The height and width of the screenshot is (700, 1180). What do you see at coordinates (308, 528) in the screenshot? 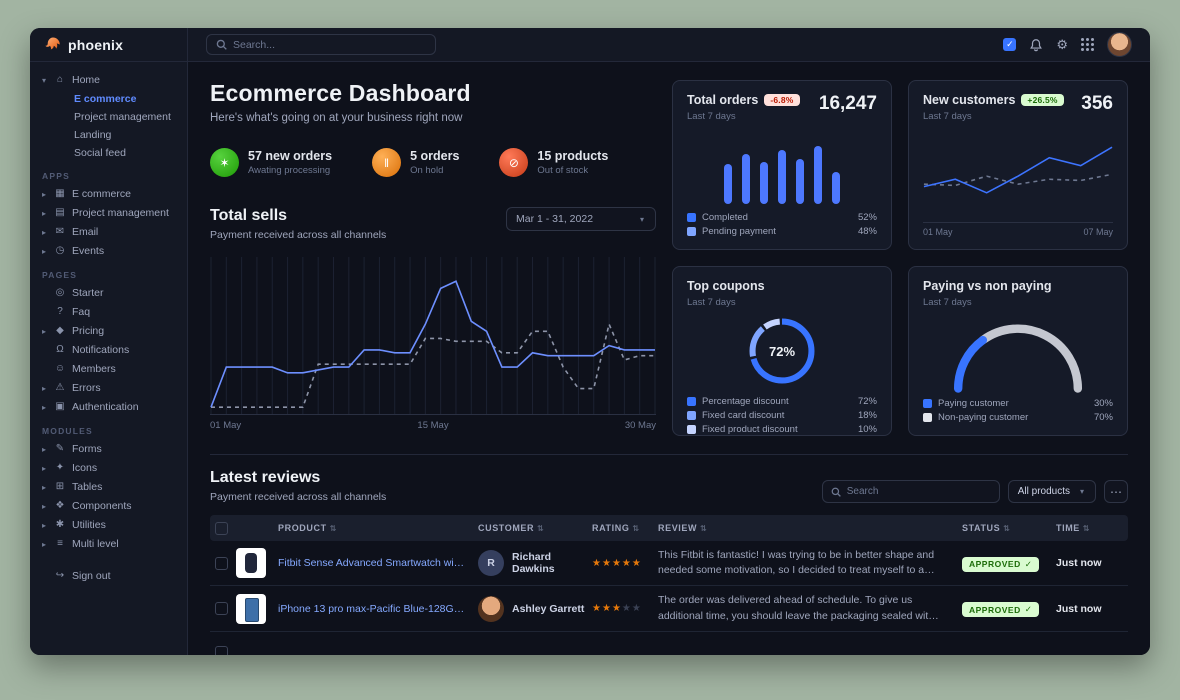
I see `column-product: PRODUCT ⇅` at bounding box center [308, 528].